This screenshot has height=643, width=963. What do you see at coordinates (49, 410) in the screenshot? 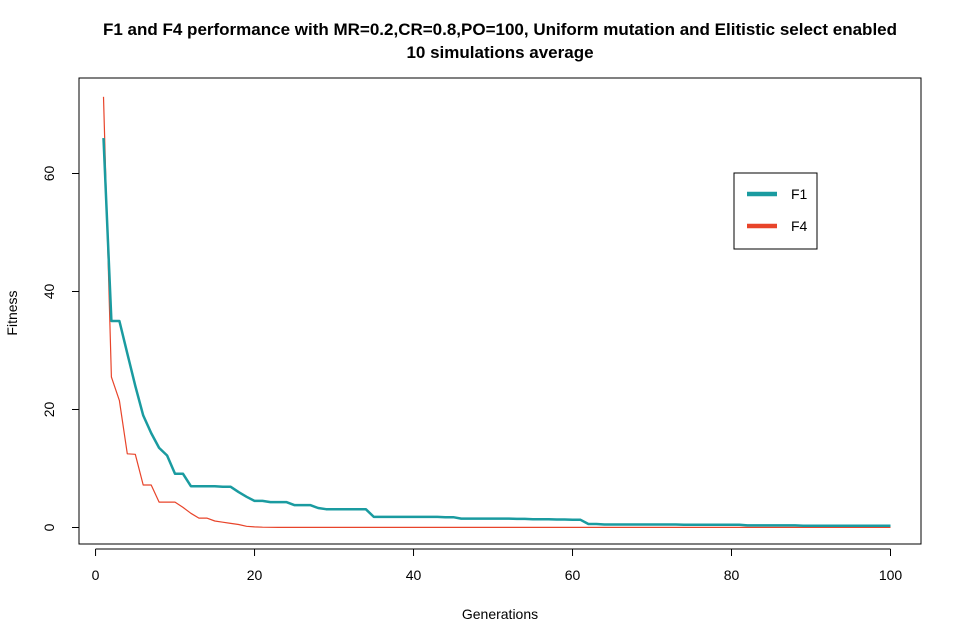
I see `y-tick-label: 20` at bounding box center [49, 410].